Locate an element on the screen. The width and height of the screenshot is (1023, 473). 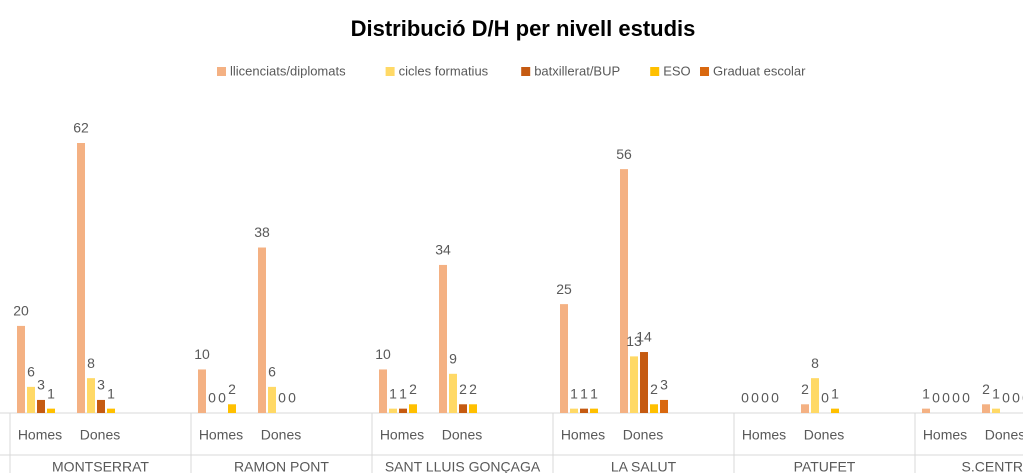
legend-label: Graduat escolar is located at coordinates (759, 70).